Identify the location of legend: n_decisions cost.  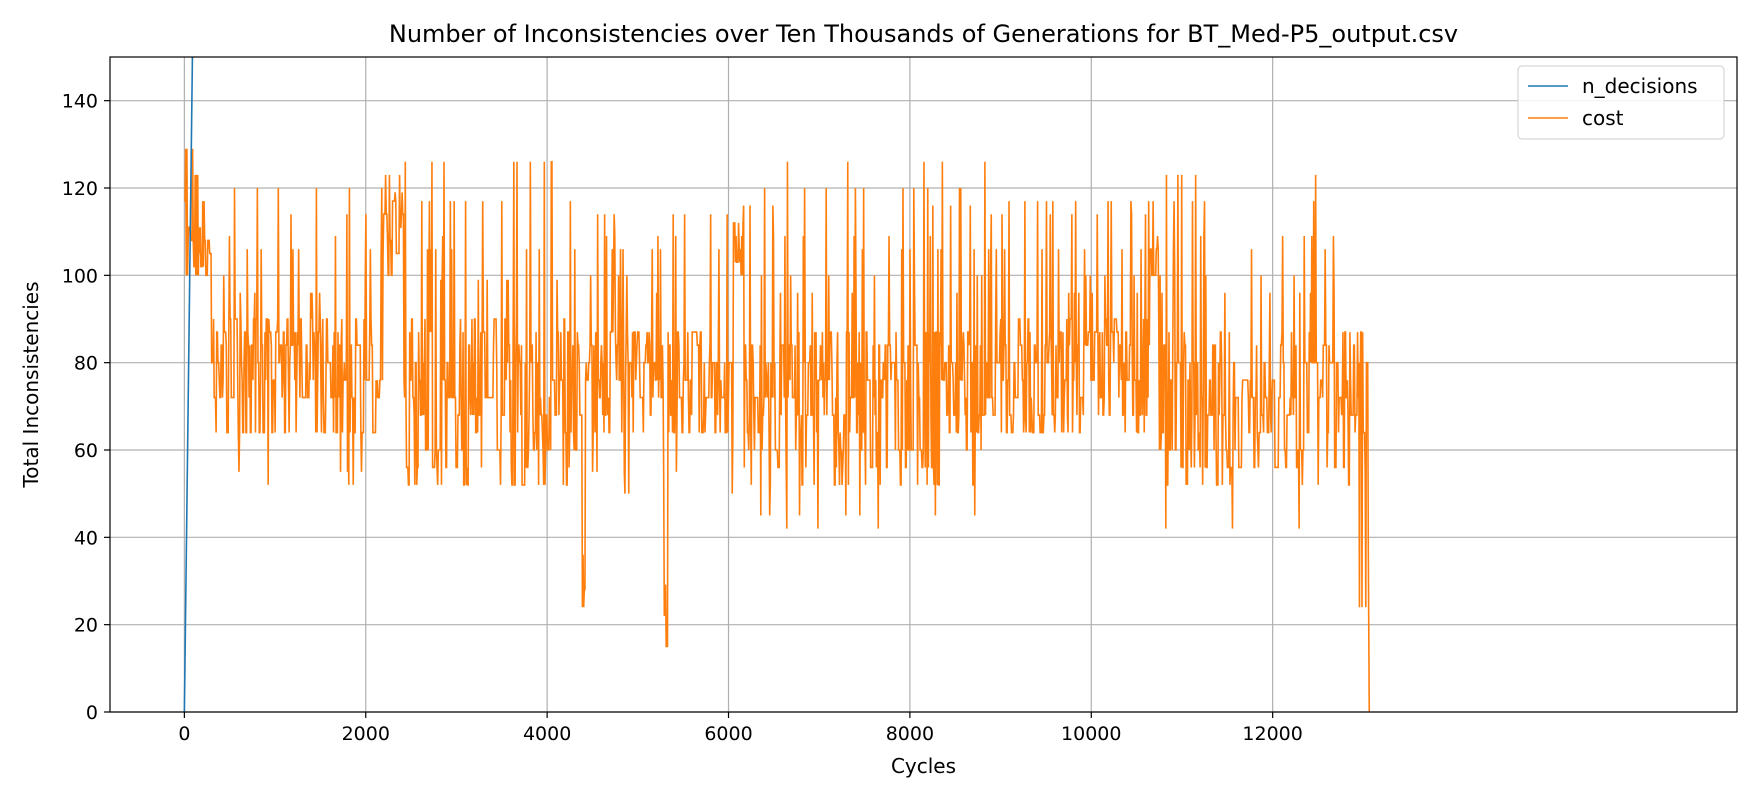
(1621, 102).